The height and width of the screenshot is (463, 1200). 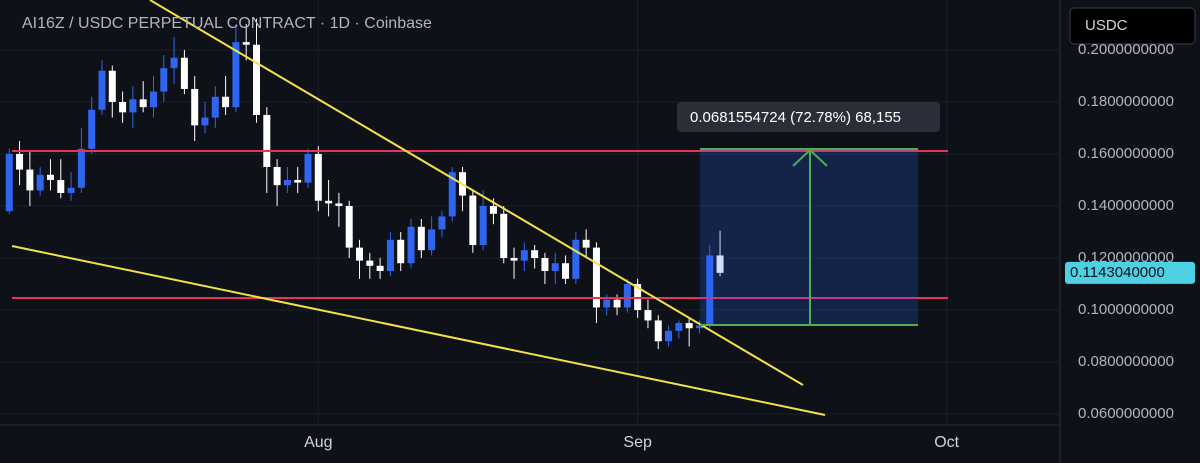 I want to click on x-tick-label: Oct, so click(x=946, y=442).